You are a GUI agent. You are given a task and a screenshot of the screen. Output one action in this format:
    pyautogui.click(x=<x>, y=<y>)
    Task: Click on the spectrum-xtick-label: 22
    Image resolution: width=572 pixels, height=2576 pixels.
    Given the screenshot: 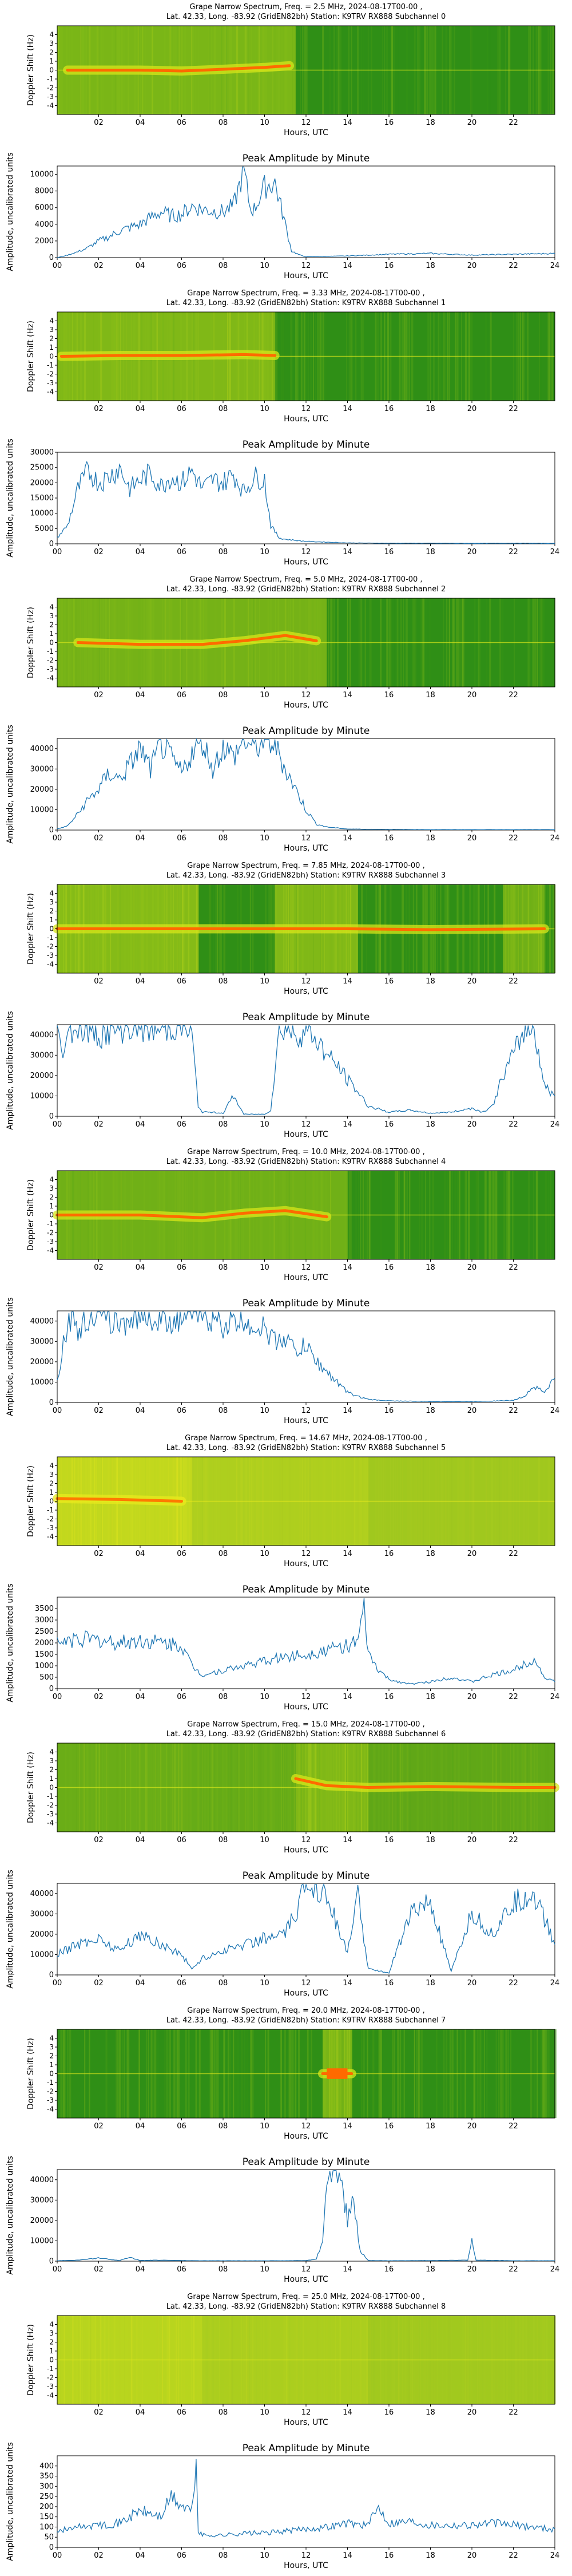 What is the action you would take?
    pyautogui.click(x=513, y=409)
    